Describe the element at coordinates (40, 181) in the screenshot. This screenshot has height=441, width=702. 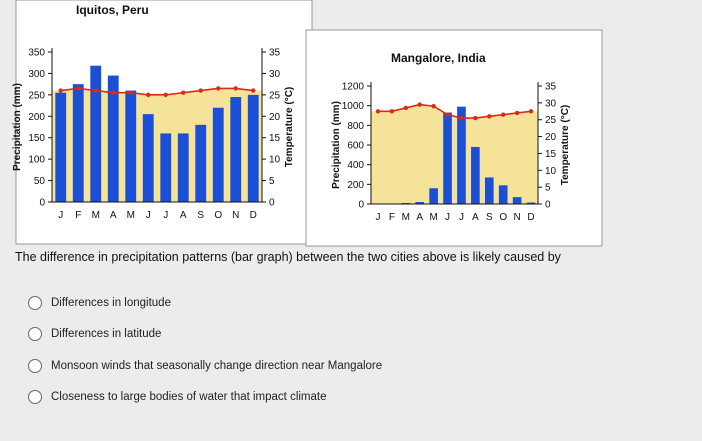
I see `left-tick-label: 50` at that location.